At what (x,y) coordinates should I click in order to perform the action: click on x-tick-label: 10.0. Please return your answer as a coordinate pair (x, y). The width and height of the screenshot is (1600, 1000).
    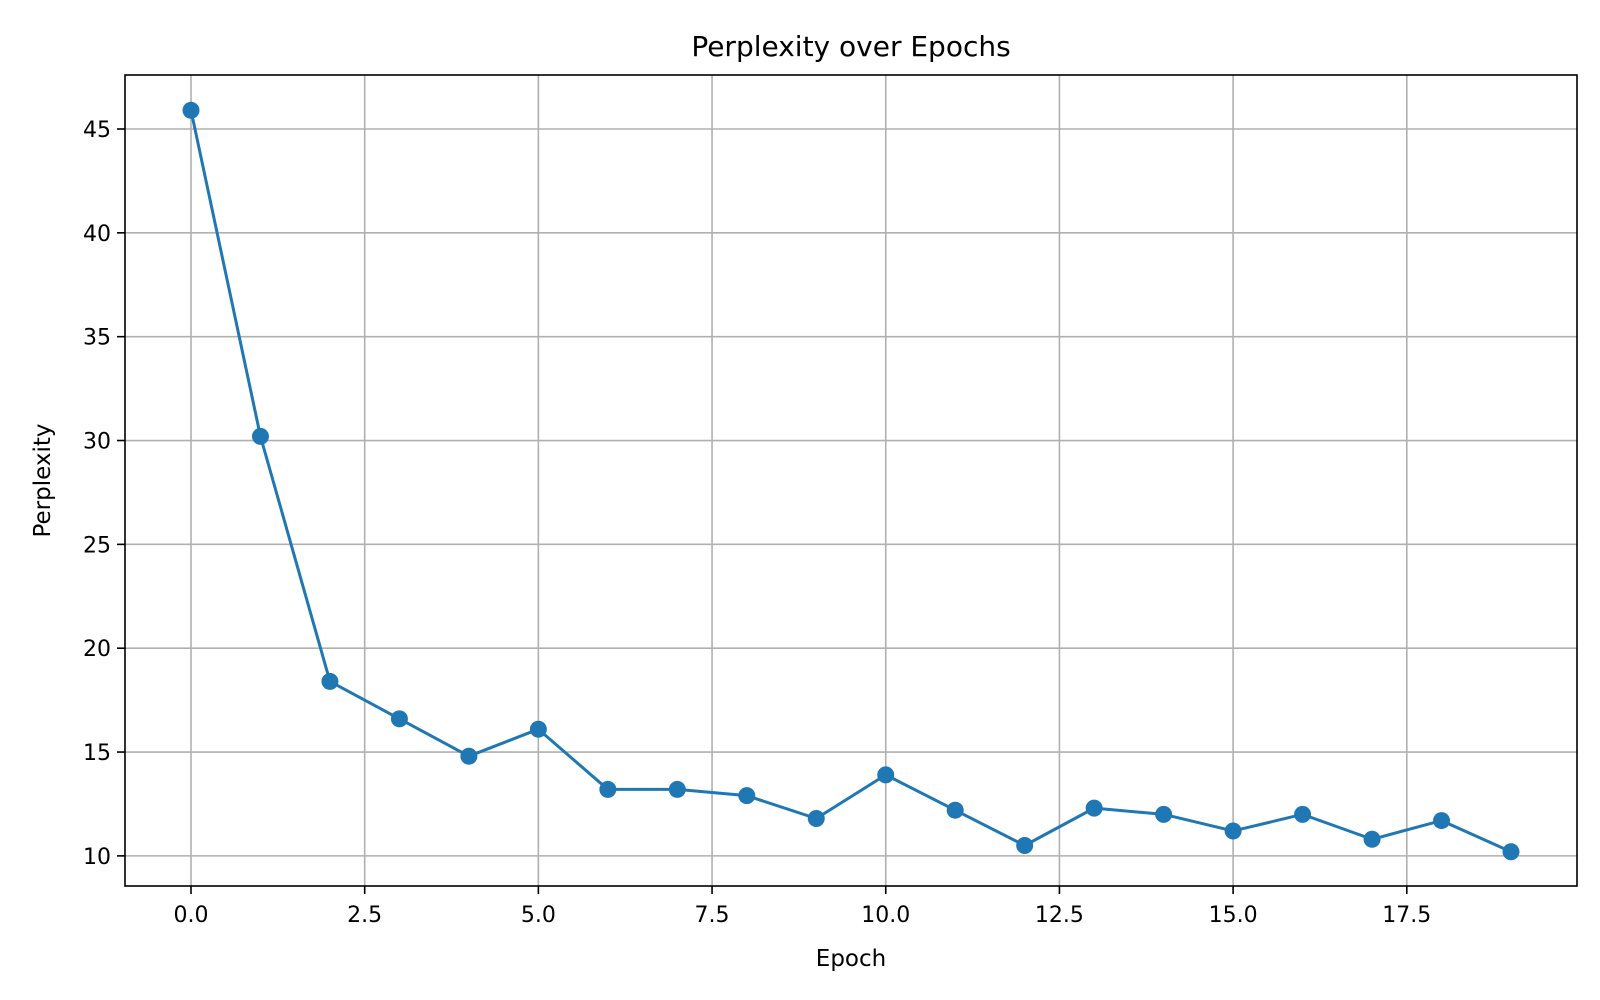
    Looking at the image, I should click on (885, 915).